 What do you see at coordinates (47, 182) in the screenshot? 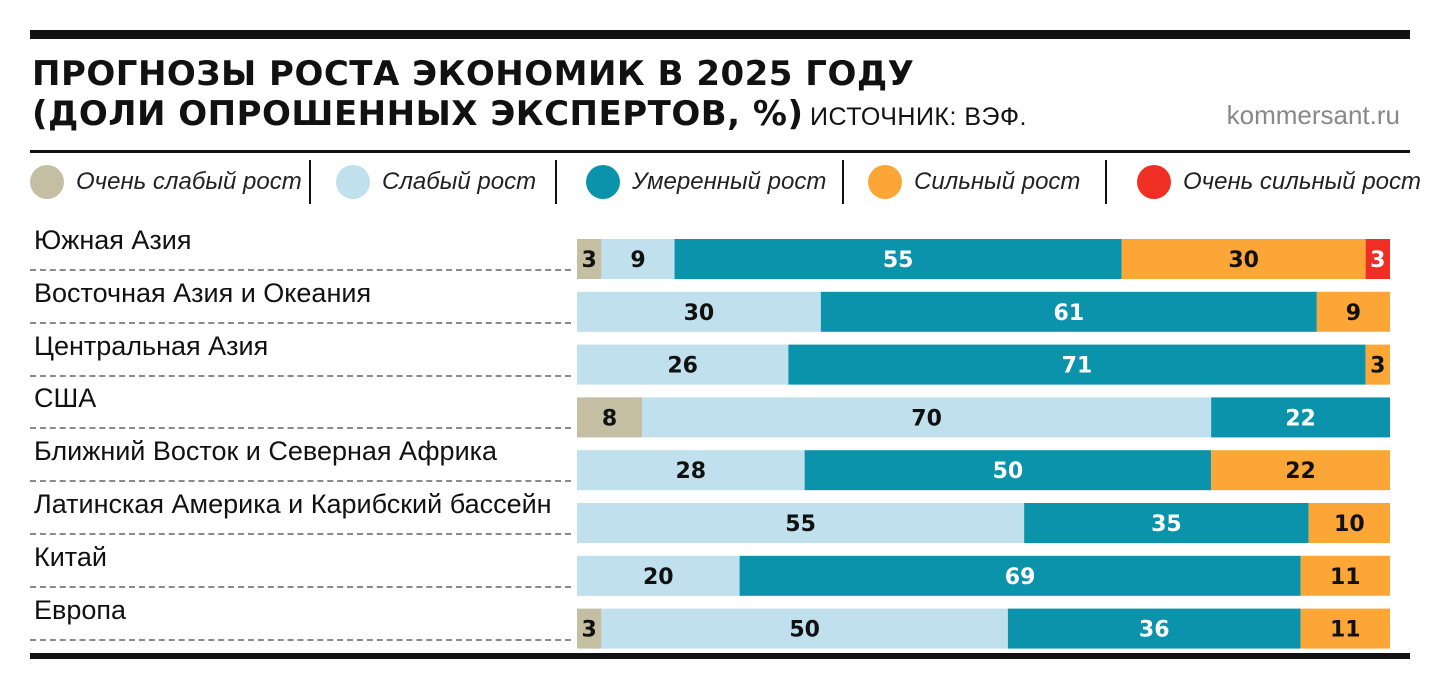
I see `legend-swatch-very-weak` at bounding box center [47, 182].